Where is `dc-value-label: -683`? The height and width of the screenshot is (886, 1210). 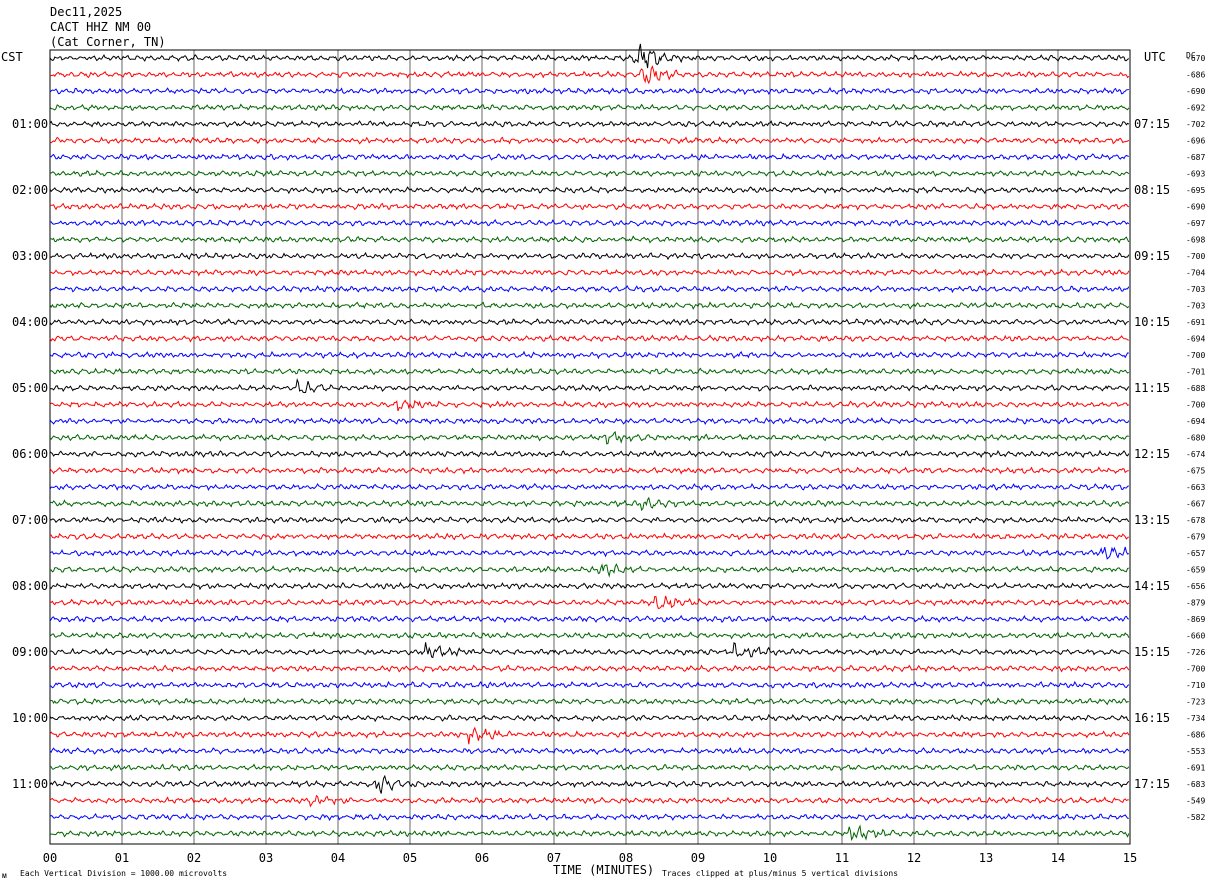
dc-value-label: -683 is located at coordinates (1195, 784).